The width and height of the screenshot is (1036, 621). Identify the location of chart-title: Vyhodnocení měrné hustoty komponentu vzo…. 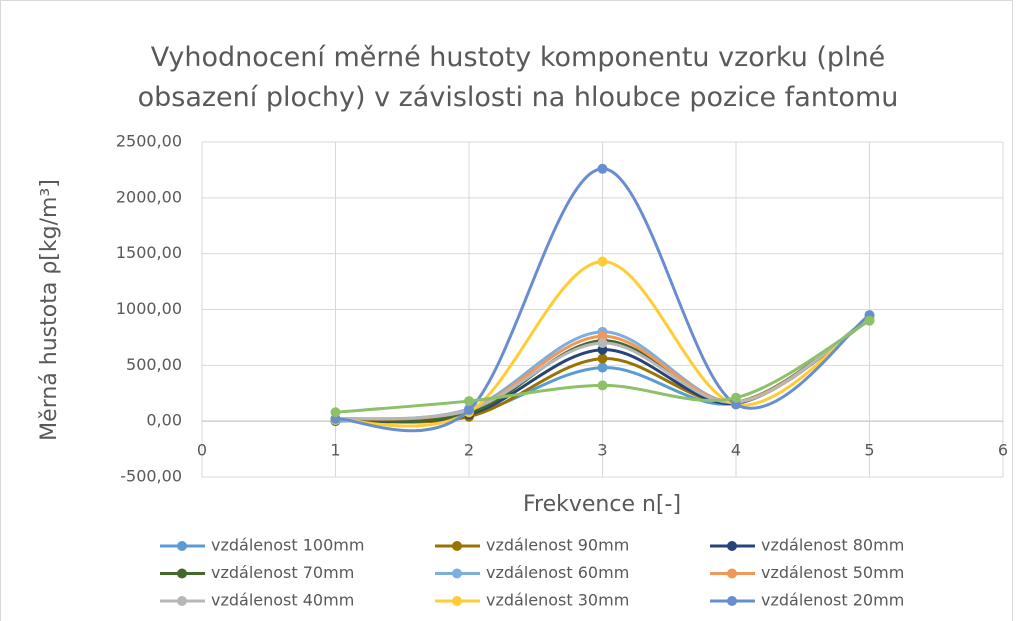
(518, 77).